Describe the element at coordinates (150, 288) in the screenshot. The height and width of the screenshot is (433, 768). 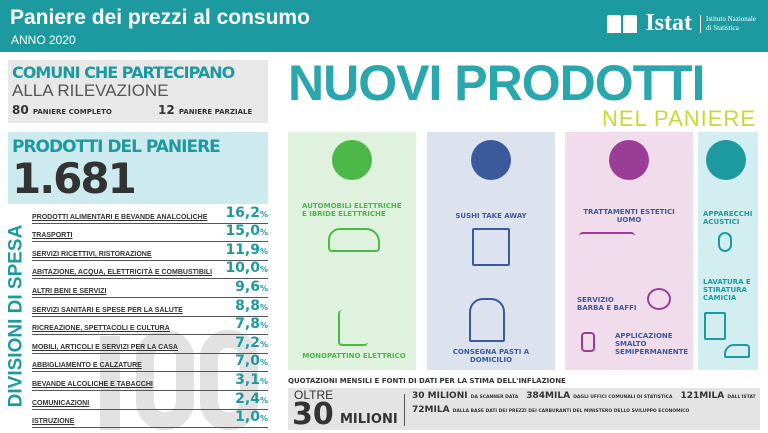
I see `division-row: ALTRI BENI E SERVIZI 9,6%` at that location.